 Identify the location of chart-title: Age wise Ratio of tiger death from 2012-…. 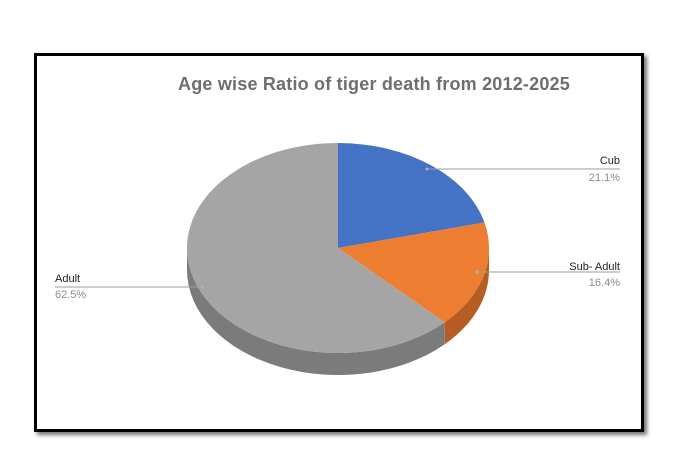
(374, 84).